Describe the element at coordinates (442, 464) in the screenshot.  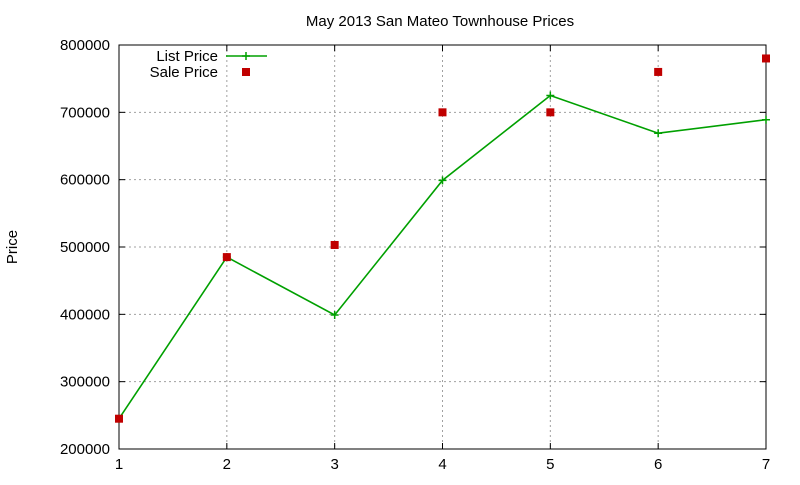
I see `x-tick-label: 4` at that location.